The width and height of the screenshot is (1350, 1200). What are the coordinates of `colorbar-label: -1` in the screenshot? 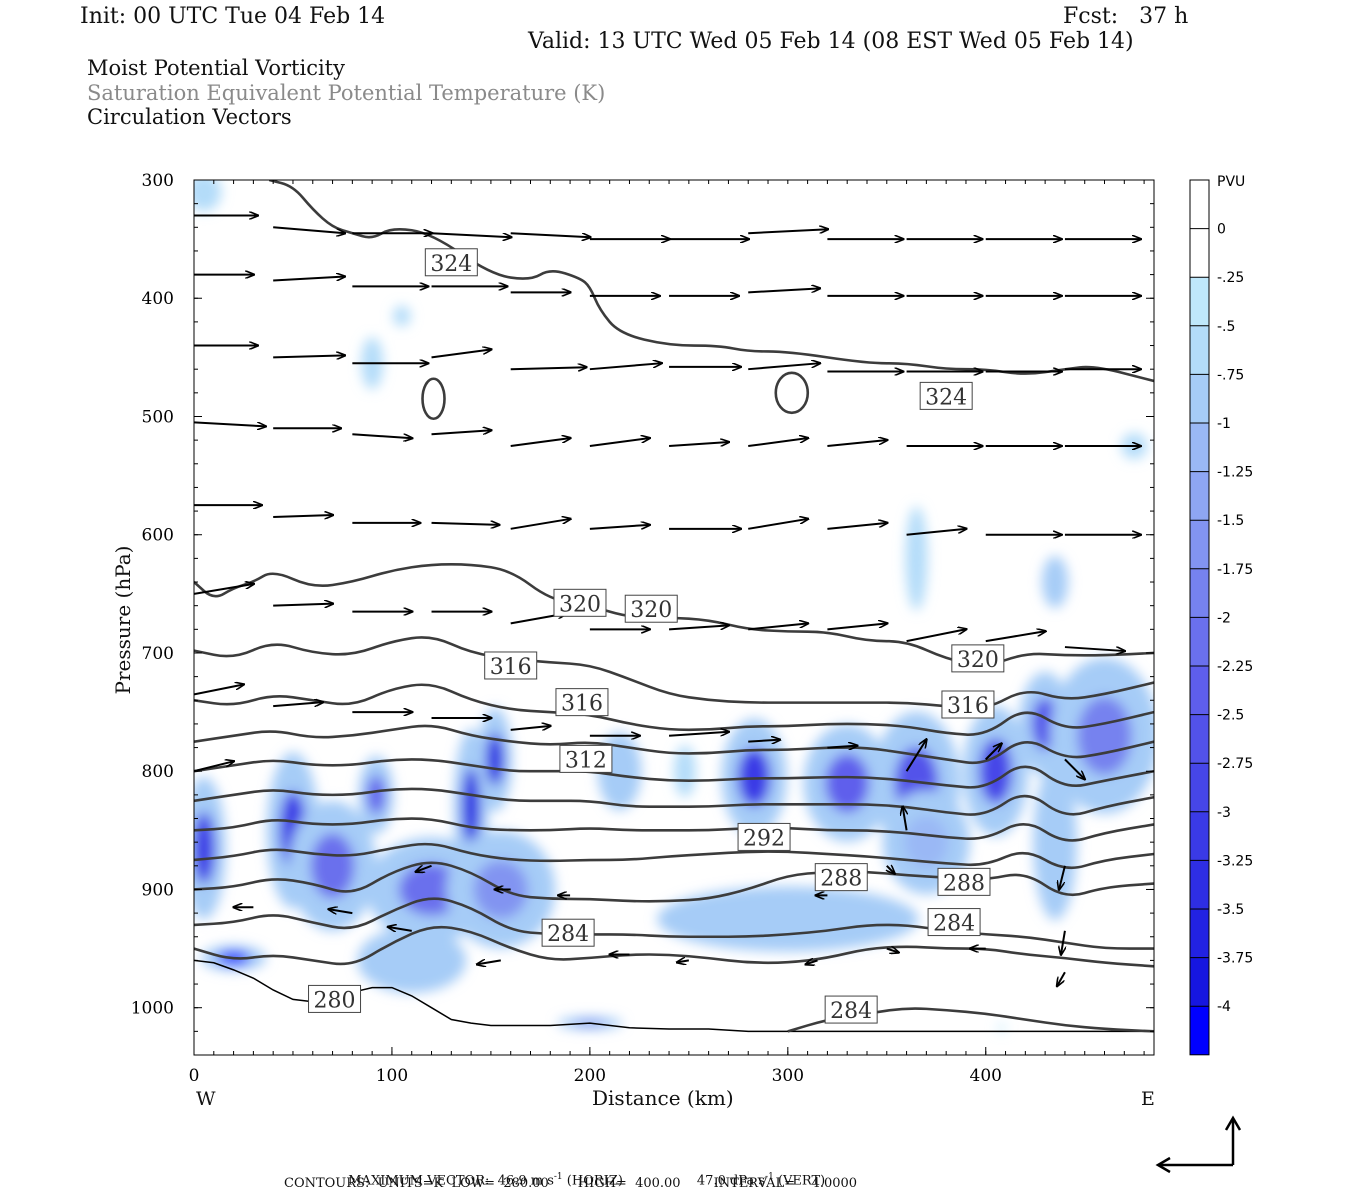 It's located at (1224, 424).